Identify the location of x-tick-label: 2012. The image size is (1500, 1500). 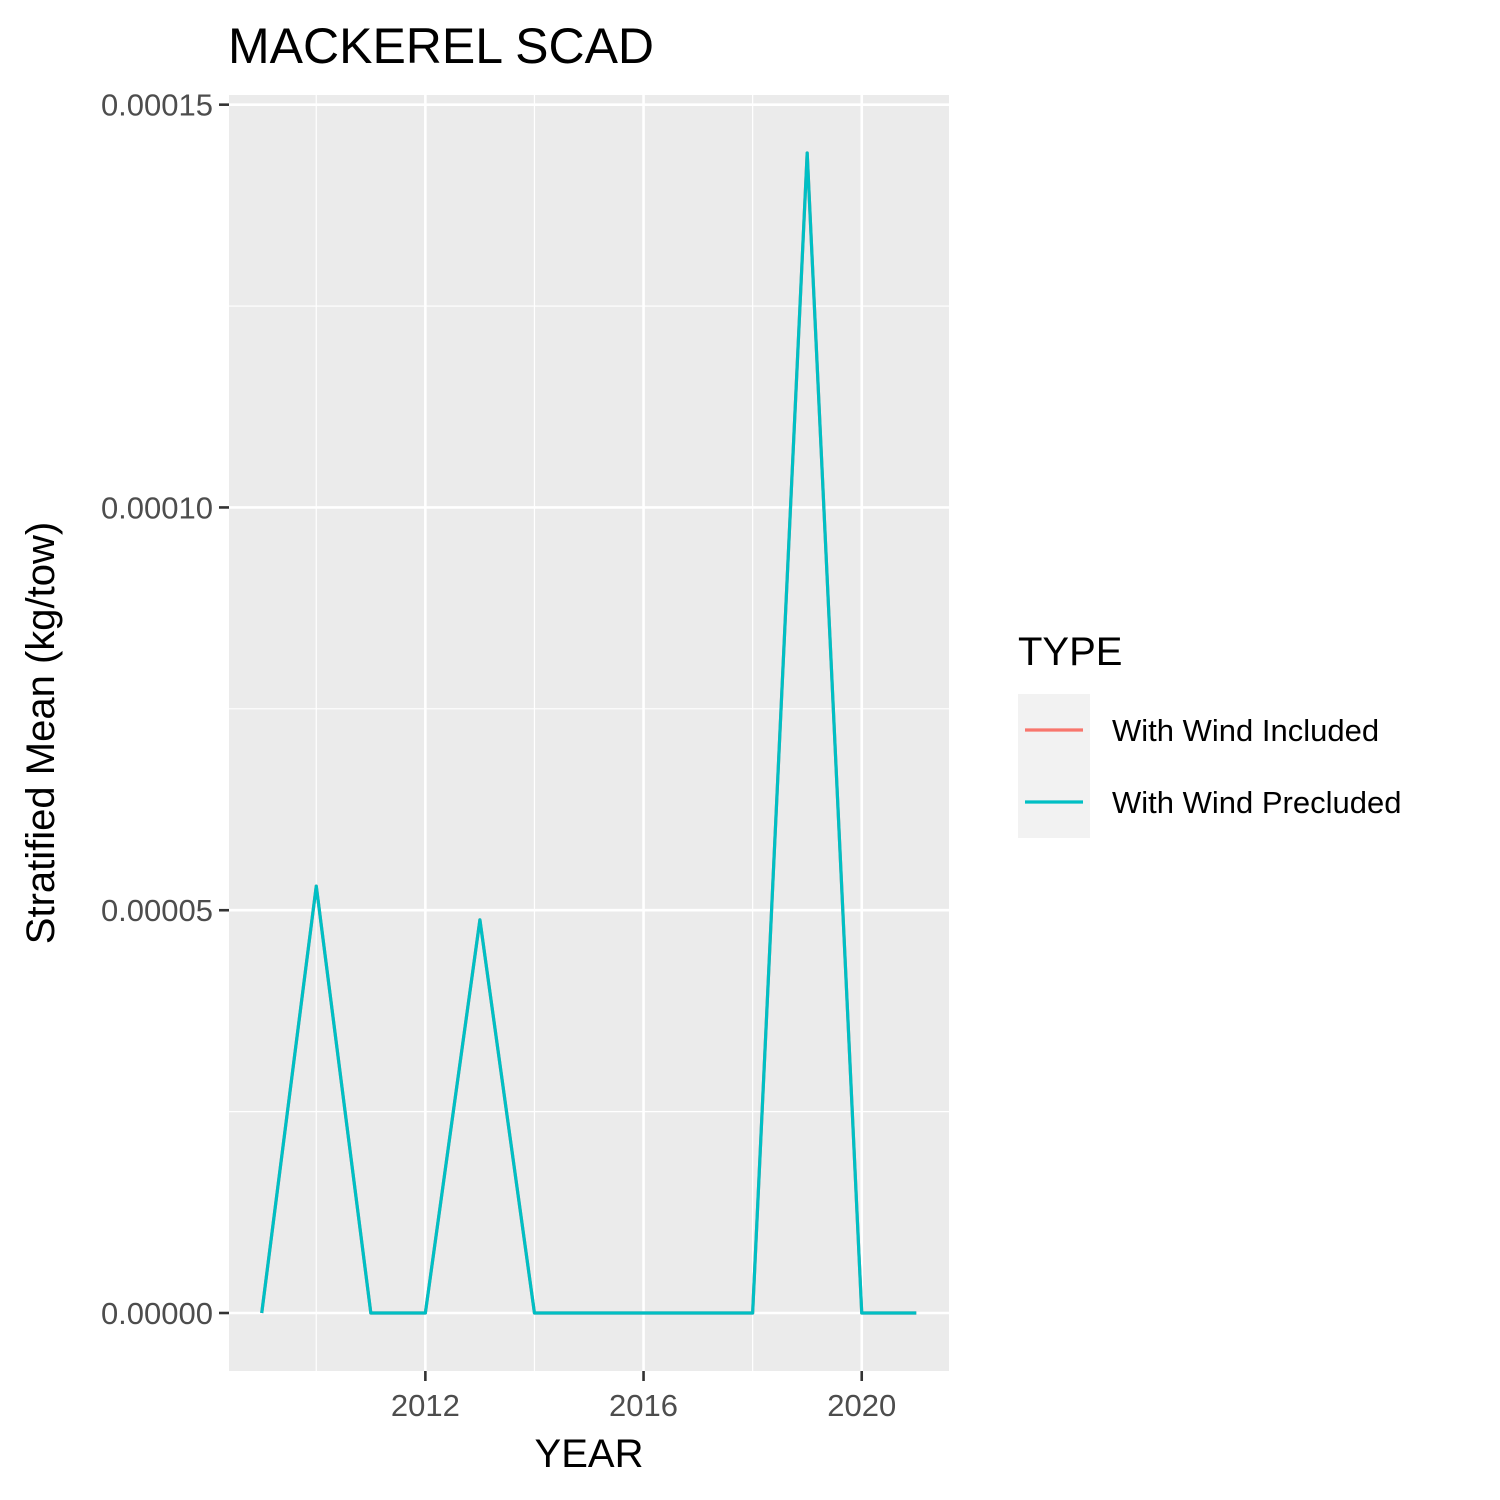
(425, 1405).